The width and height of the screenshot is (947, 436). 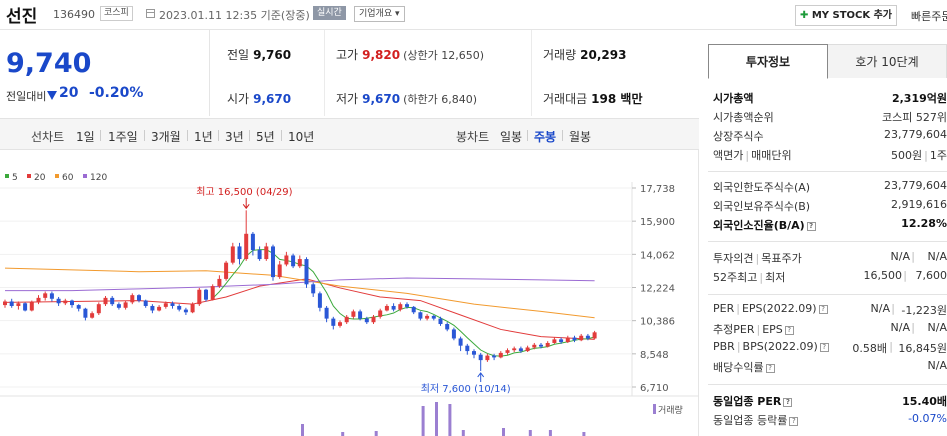 I want to click on label: 거래대금, so click(x=565, y=99).